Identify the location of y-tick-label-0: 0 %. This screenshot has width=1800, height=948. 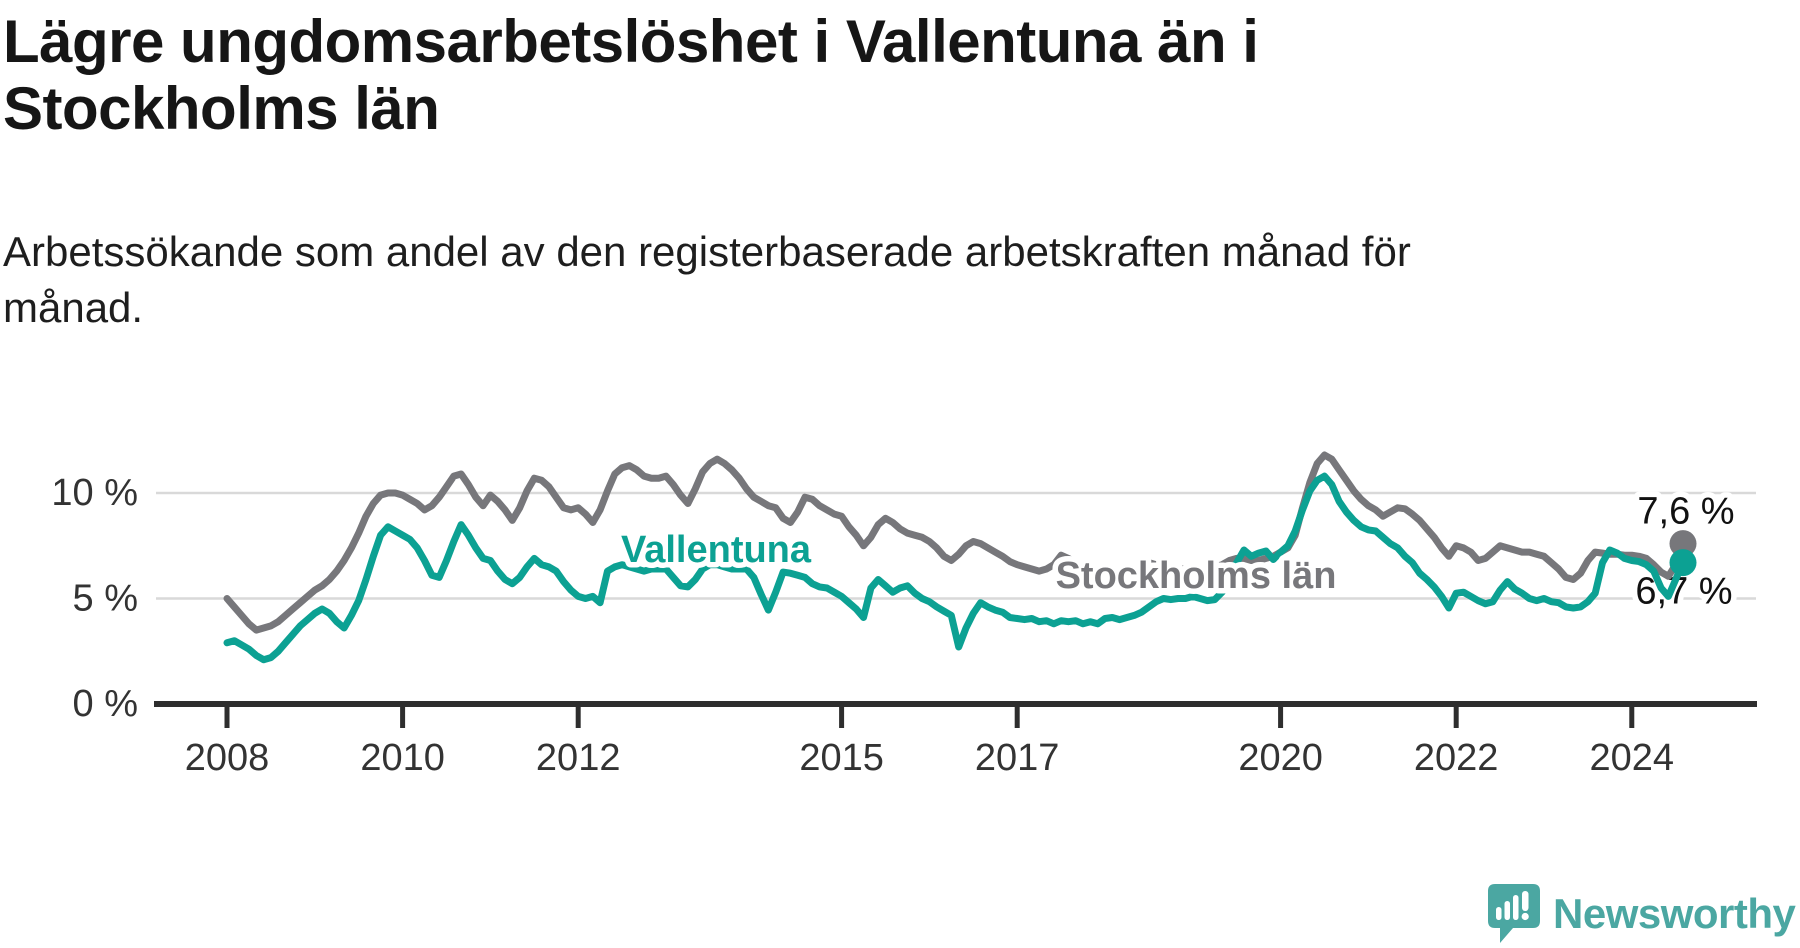
(105, 704).